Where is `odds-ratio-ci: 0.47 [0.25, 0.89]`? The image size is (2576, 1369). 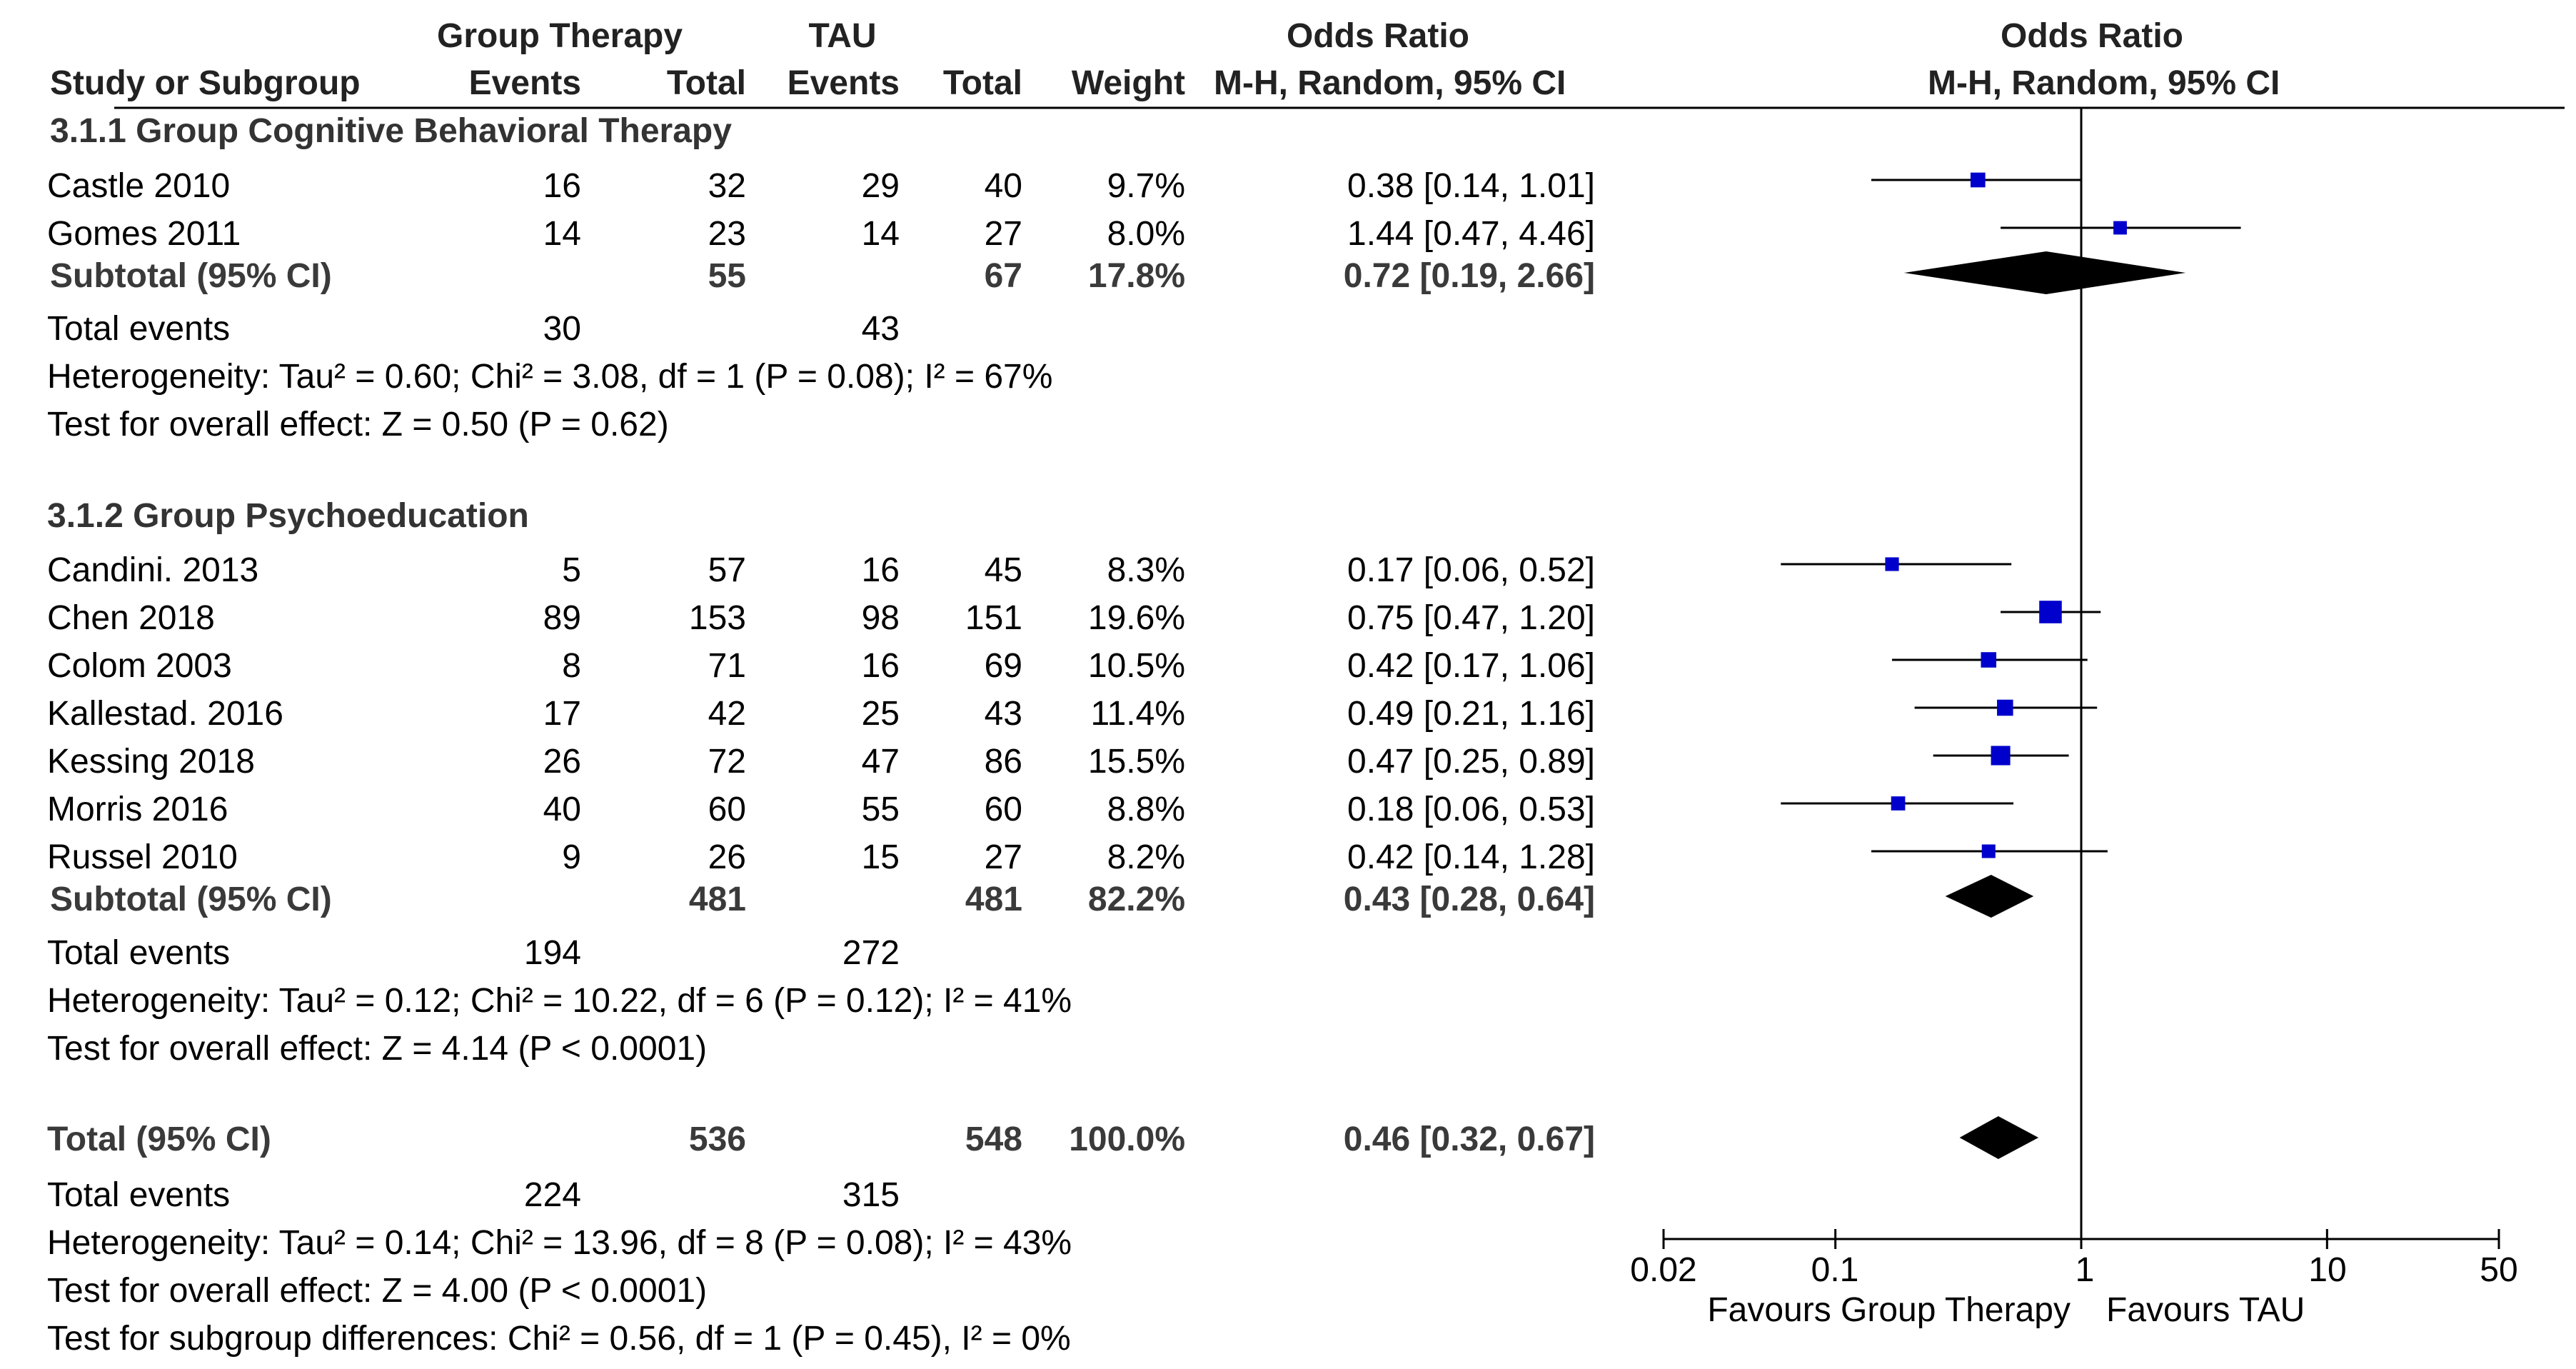
odds-ratio-ci: 0.47 [0.25, 0.89] is located at coordinates (1471, 762).